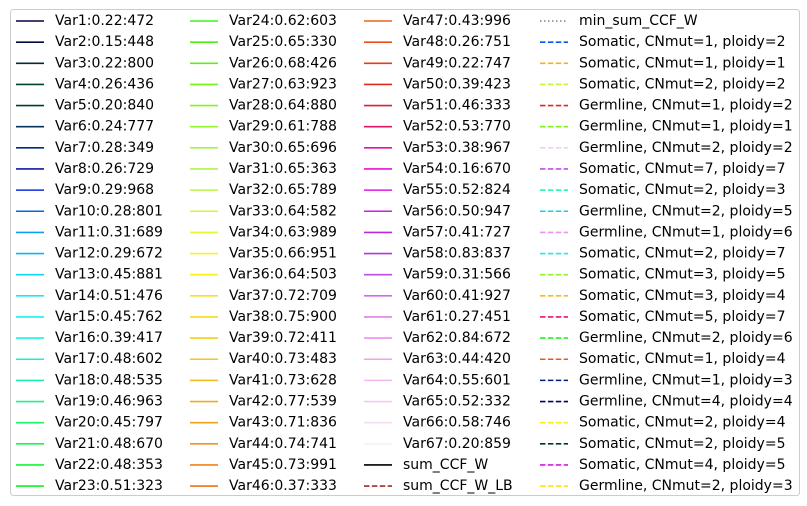 The height and width of the screenshot is (506, 807). Describe the element at coordinates (283, 21) in the screenshot. I see `legend-label: Var24:0.62:603` at that location.